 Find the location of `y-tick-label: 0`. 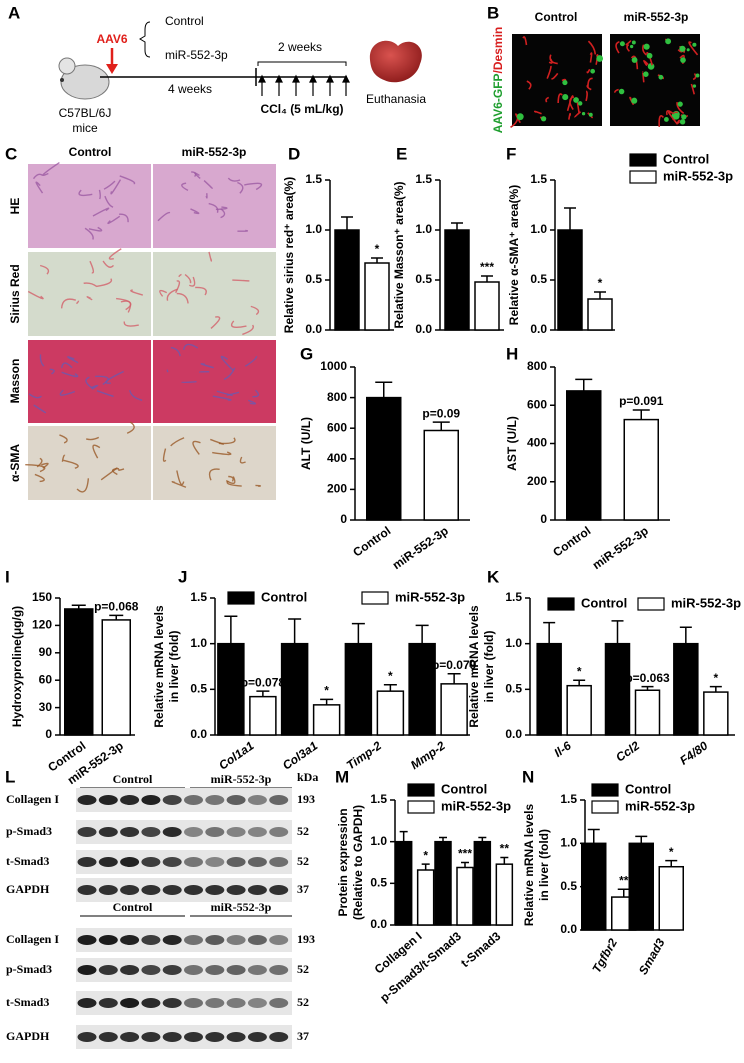

y-tick-label: 0 is located at coordinates (343, 519).